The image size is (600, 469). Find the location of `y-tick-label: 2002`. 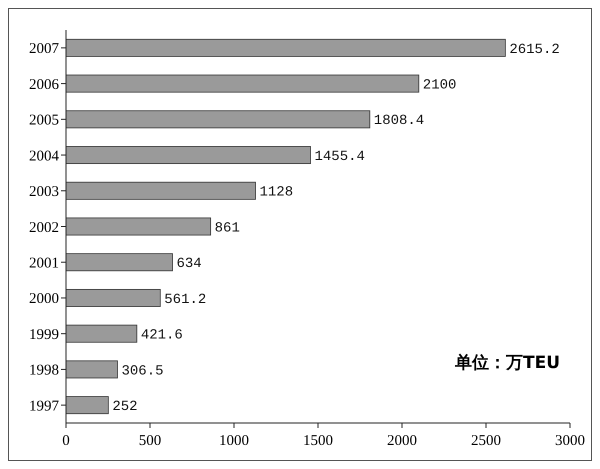

y-tick-label: 2002 is located at coordinates (44, 228).